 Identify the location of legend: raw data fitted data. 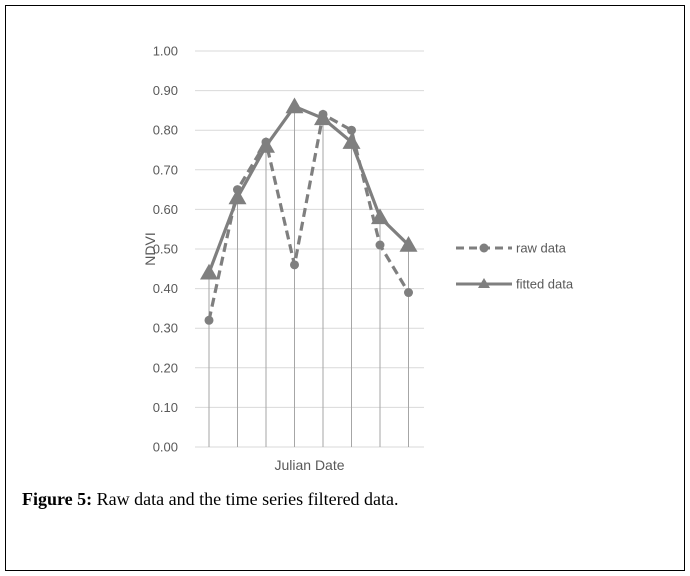
(515, 266).